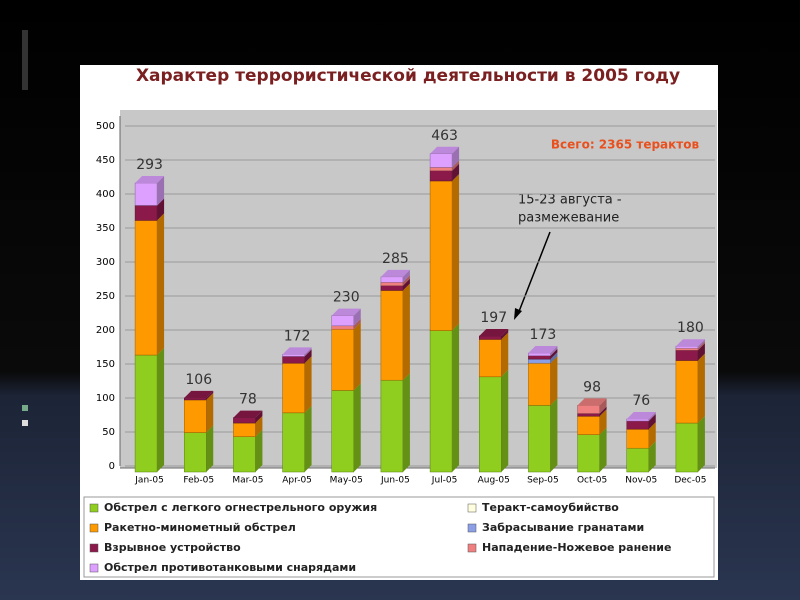  What do you see at coordinates (247, 481) in the screenshot?
I see `x-tick-label: Mar-05` at bounding box center [247, 481].